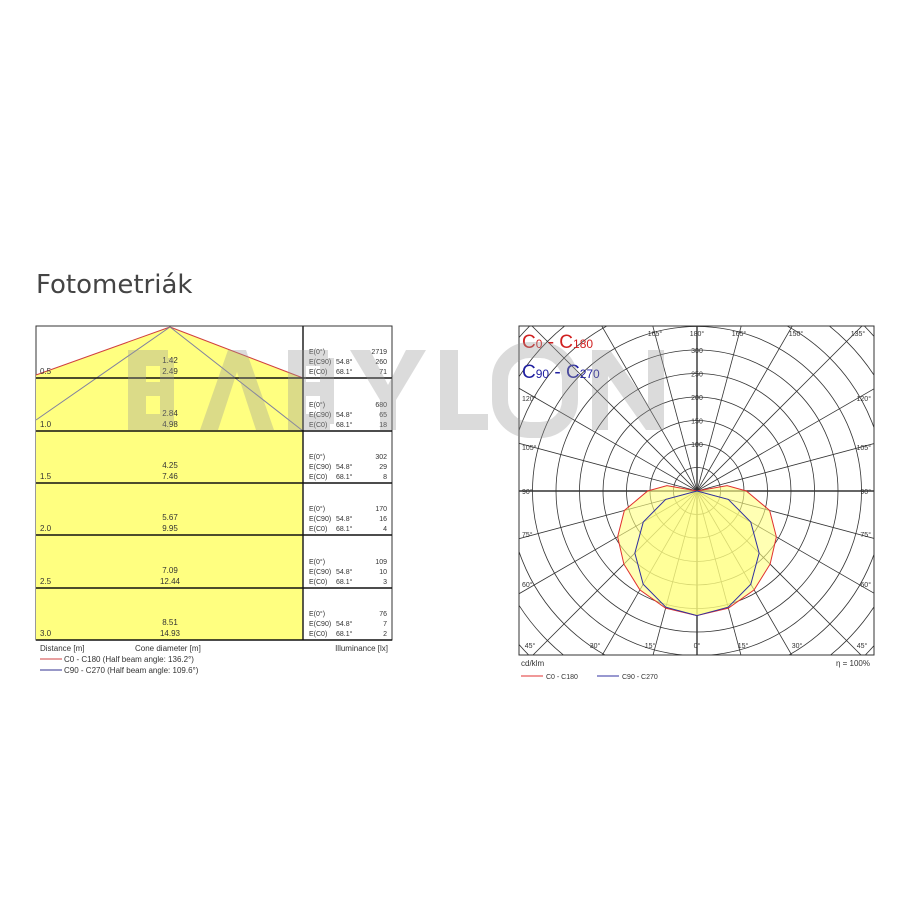  Describe the element at coordinates (796, 334) in the screenshot. I see `angle-label-top: 150°` at that location.